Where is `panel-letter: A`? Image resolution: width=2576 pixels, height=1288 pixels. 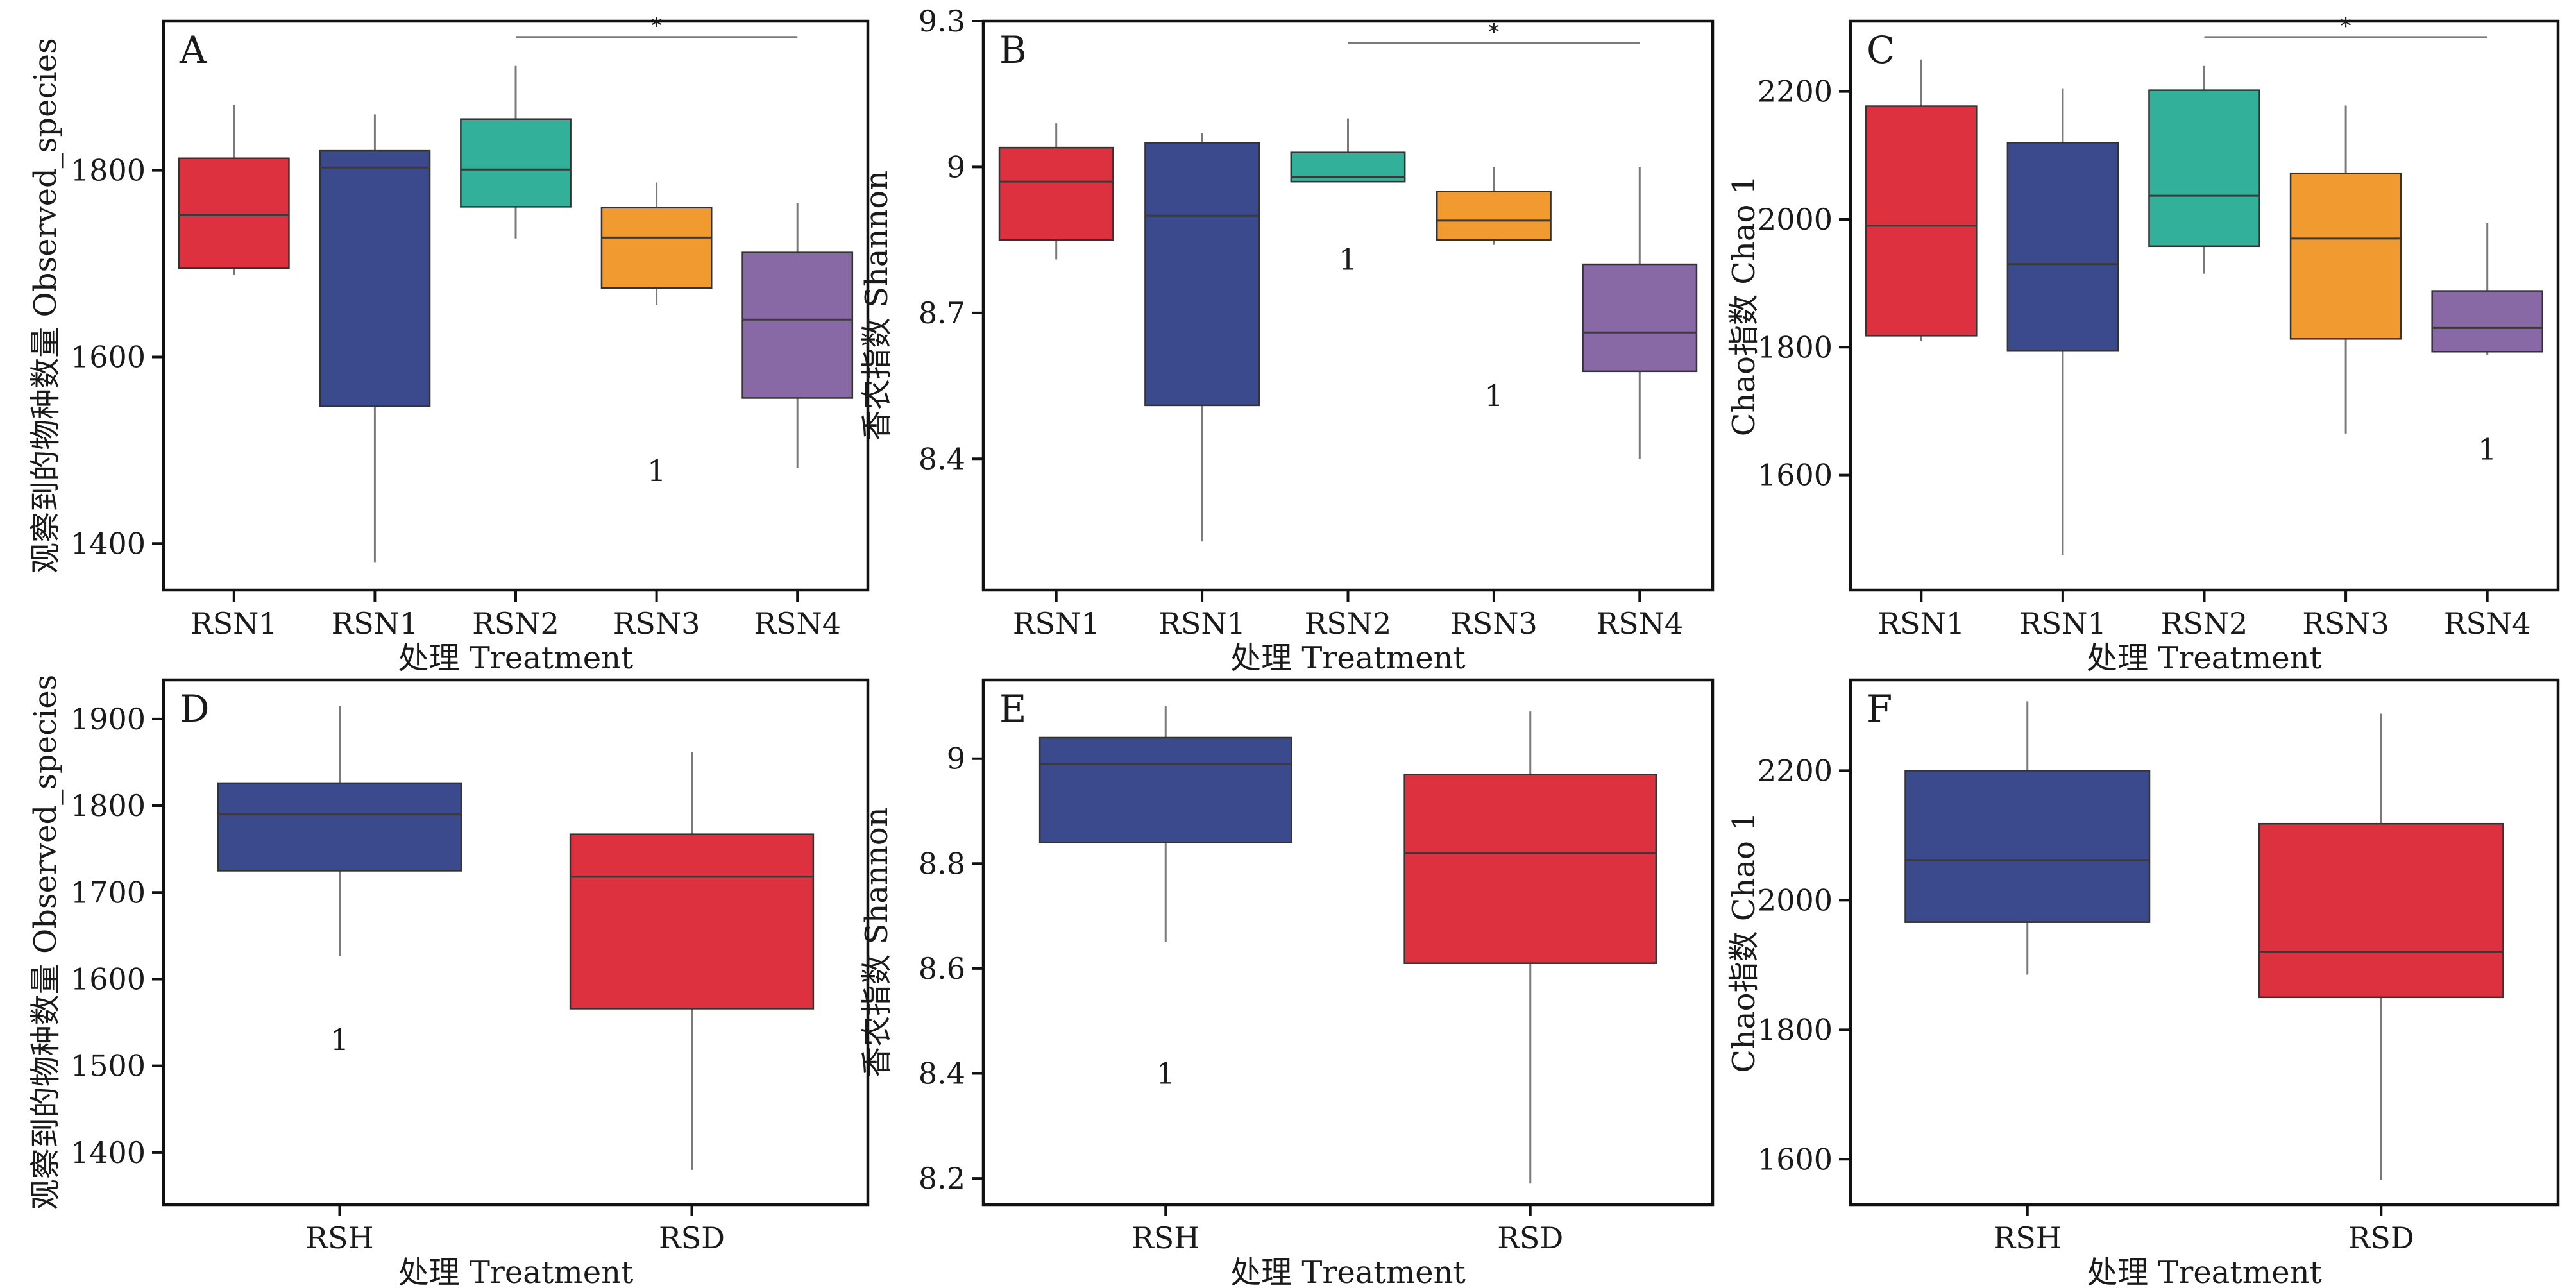 panel-letter: A is located at coordinates (193, 50).